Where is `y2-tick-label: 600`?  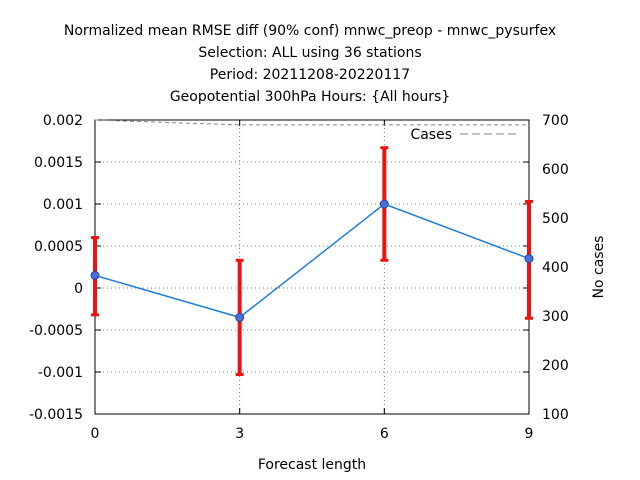 y2-tick-label: 600 is located at coordinates (555, 170).